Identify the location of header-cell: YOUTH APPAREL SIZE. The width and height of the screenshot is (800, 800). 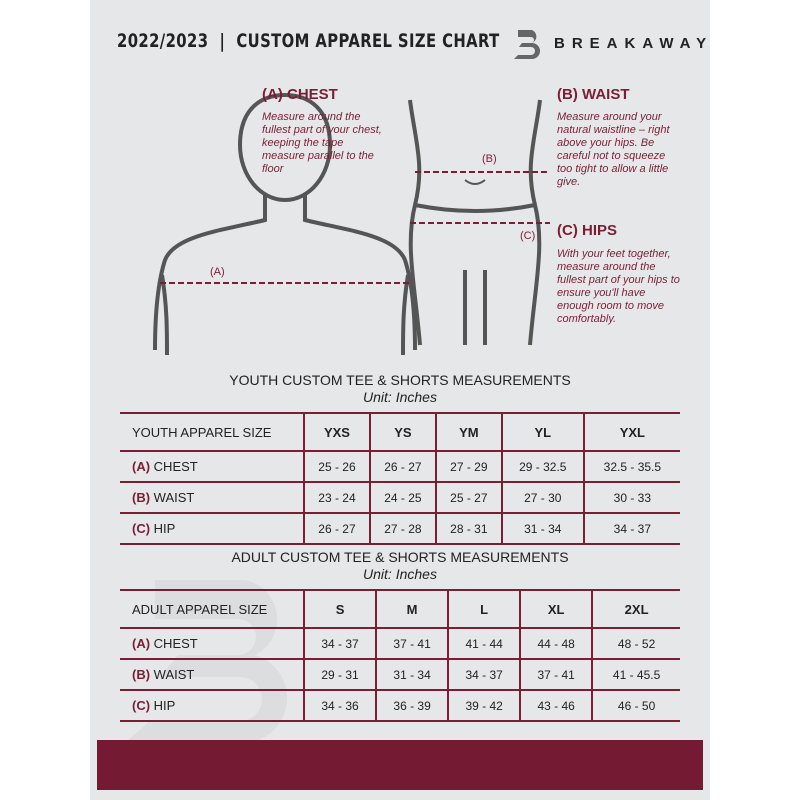
(212, 432).